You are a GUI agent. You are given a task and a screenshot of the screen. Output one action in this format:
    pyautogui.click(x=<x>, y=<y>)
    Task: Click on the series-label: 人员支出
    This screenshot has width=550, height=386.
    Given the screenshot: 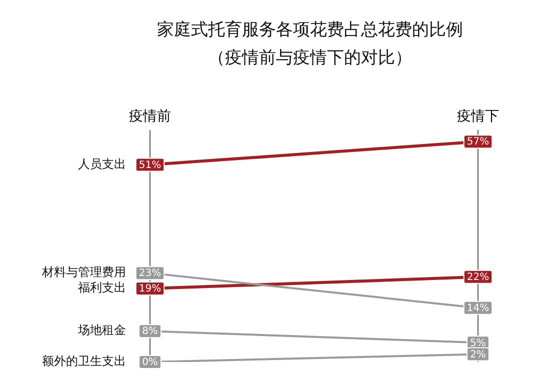 What is the action you would take?
    pyautogui.click(x=102, y=163)
    